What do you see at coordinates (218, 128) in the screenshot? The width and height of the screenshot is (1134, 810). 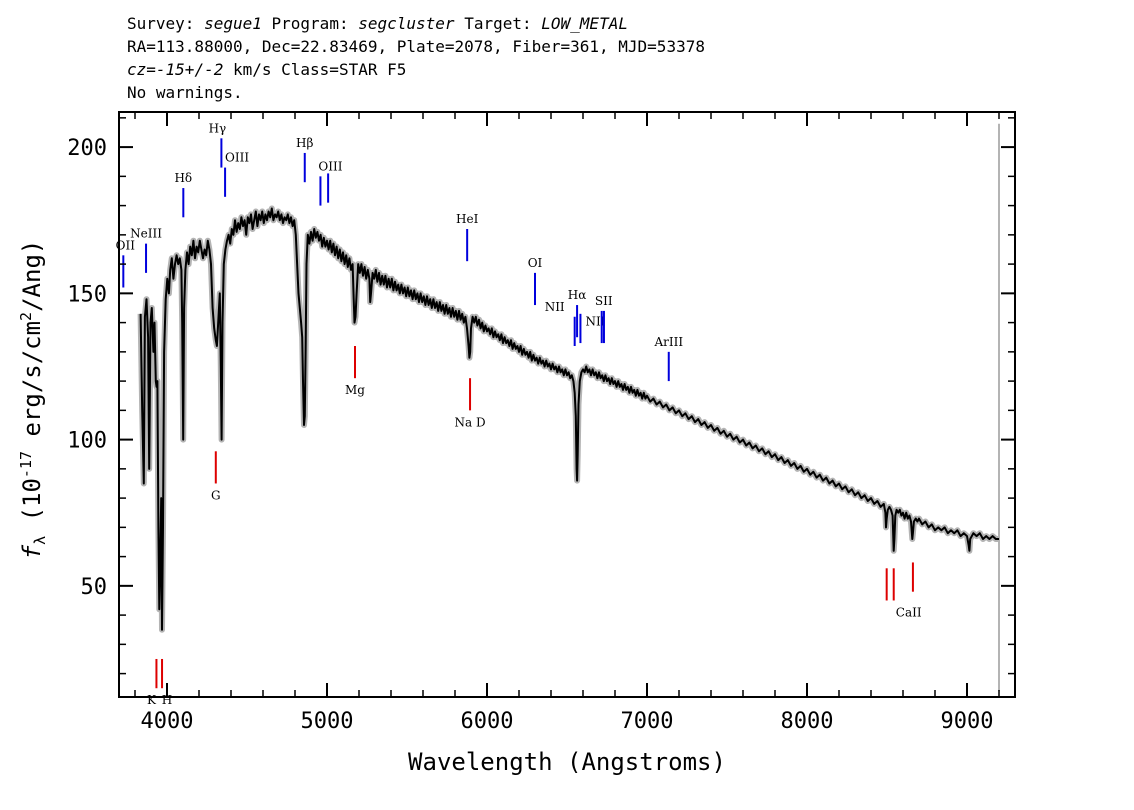 I see `emission-line-label: Hγ` at bounding box center [218, 128].